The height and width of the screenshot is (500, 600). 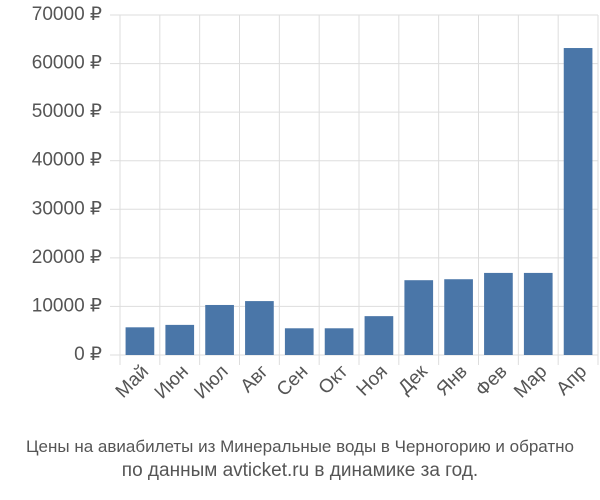 What do you see at coordinates (452, 380) in the screenshot?
I see `x-tick-label: Янв` at bounding box center [452, 380].